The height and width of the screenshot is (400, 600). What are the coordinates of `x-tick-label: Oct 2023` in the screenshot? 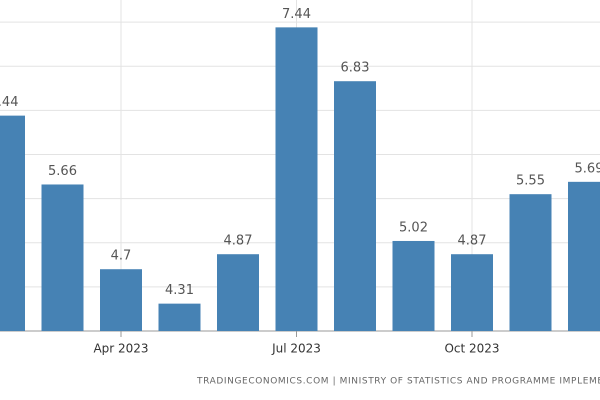 It's located at (471, 349).